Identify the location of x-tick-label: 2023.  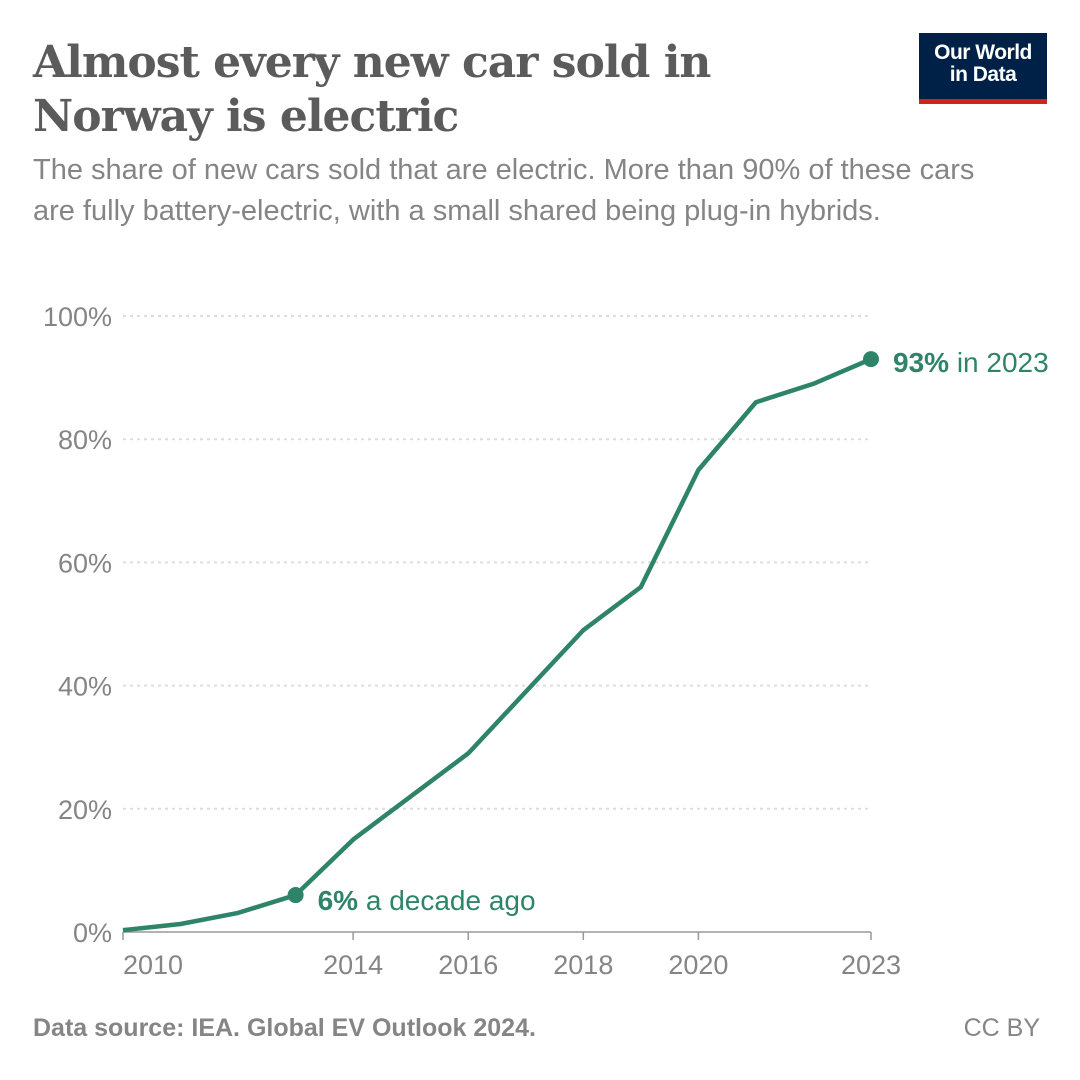
(871, 965).